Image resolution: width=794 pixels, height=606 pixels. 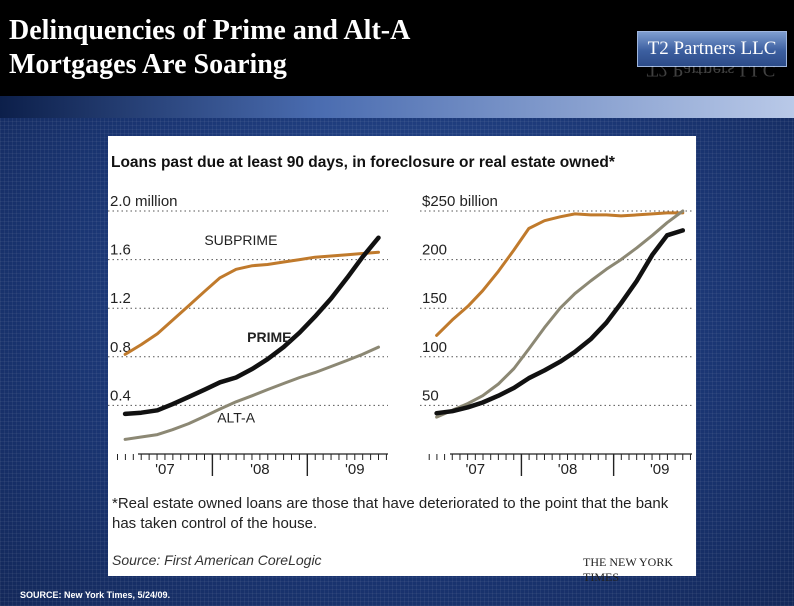 What do you see at coordinates (120, 250) in the screenshot?
I see `chart1-y-tick-label: 1.6` at bounding box center [120, 250].